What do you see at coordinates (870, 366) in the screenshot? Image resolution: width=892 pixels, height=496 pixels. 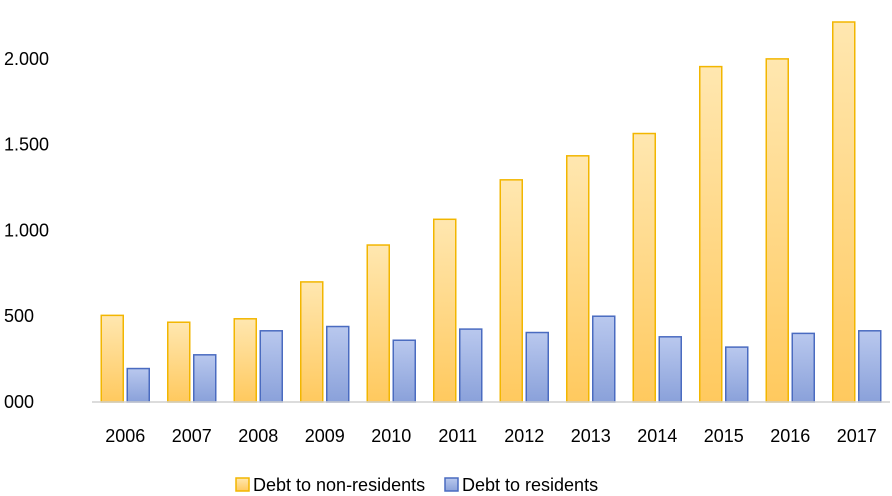 I see `bar-residents-2017` at bounding box center [870, 366].